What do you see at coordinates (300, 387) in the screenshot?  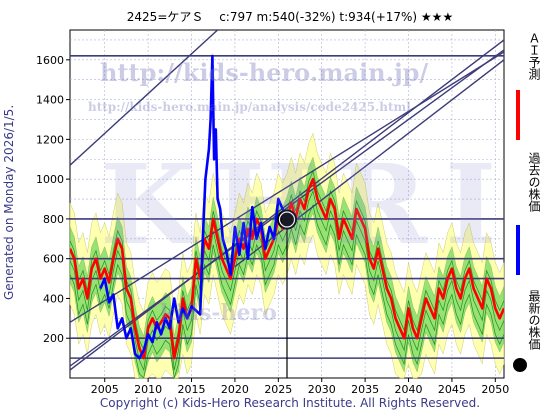 I see `x-axis-ticks: 2005 2010 2015 2020 2025 2030 2035 2040 2045 2050` at bounding box center [300, 387].